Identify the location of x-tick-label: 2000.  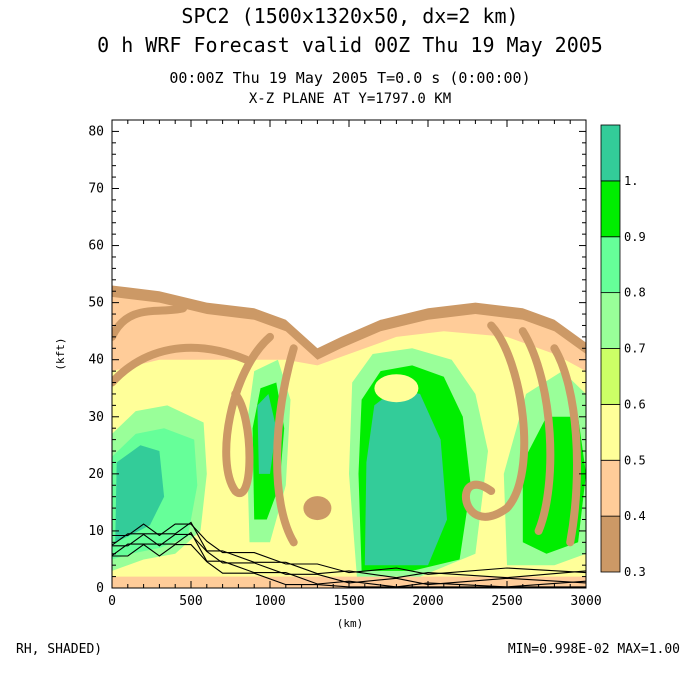
(427, 601).